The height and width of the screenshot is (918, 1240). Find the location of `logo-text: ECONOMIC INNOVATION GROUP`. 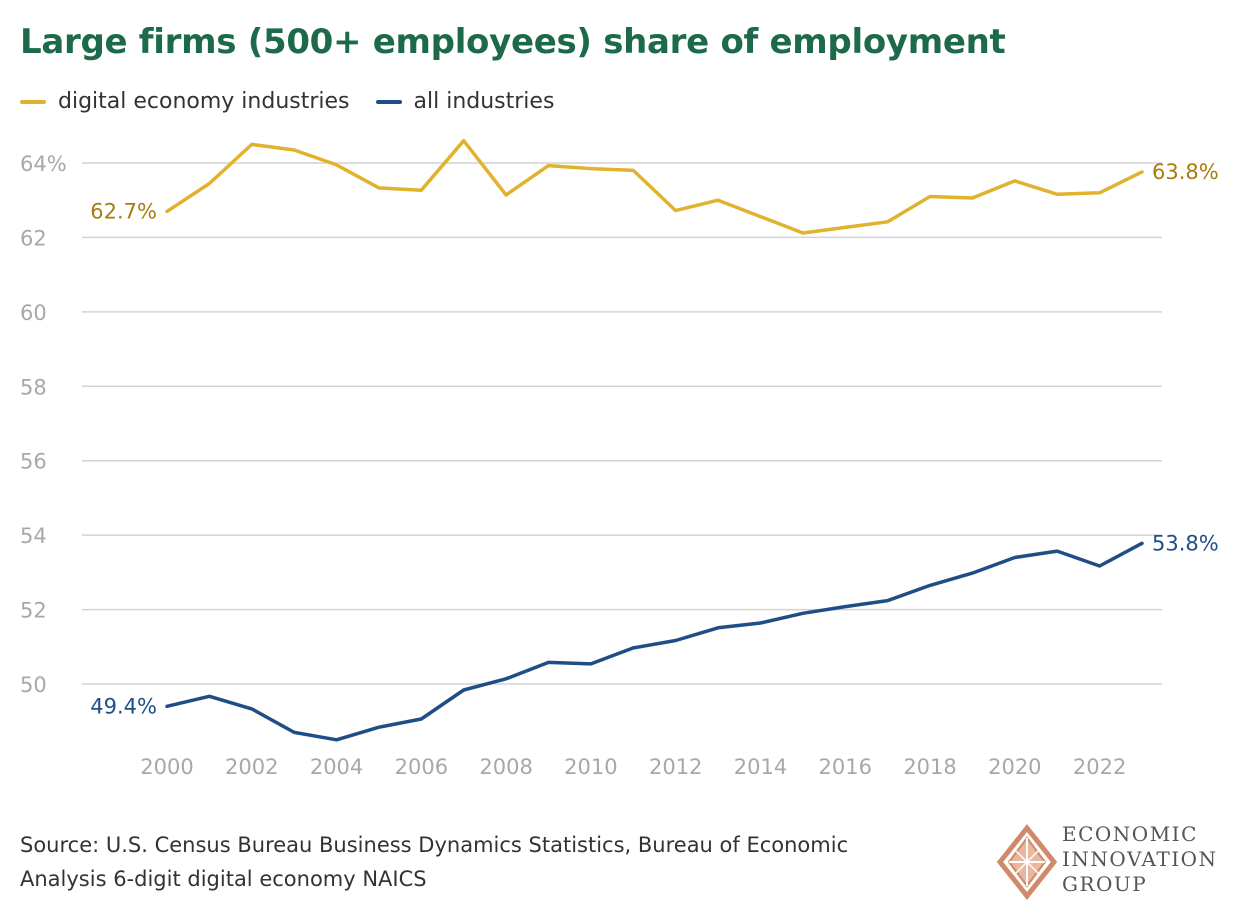

logo-text: ECONOMIC INNOVATION GROUP is located at coordinates (1140, 859).